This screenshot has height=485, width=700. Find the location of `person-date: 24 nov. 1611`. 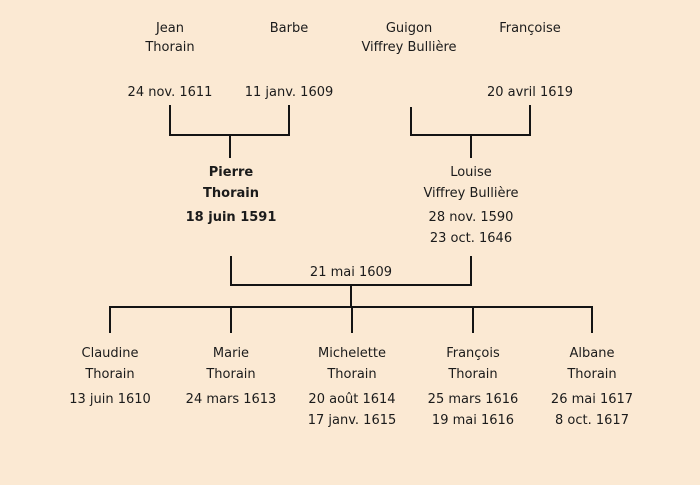

person-date: 24 nov. 1611 is located at coordinates (170, 92).